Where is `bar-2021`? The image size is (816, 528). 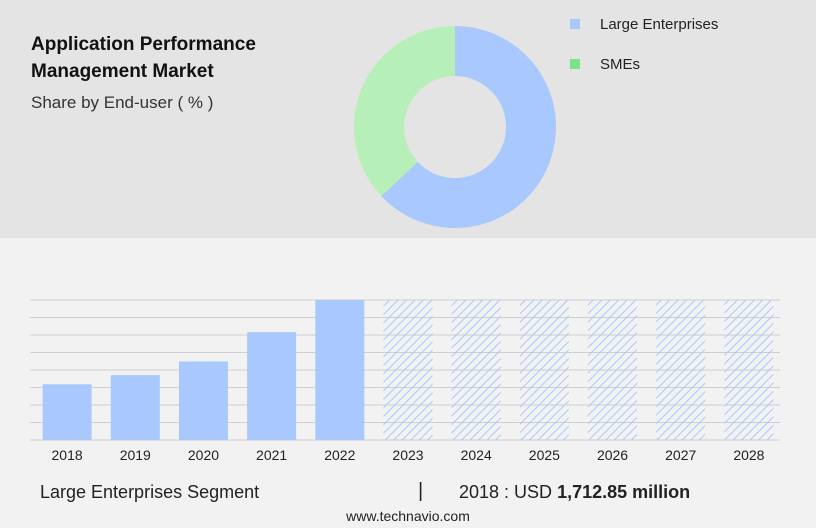 bar-2021 is located at coordinates (272, 386).